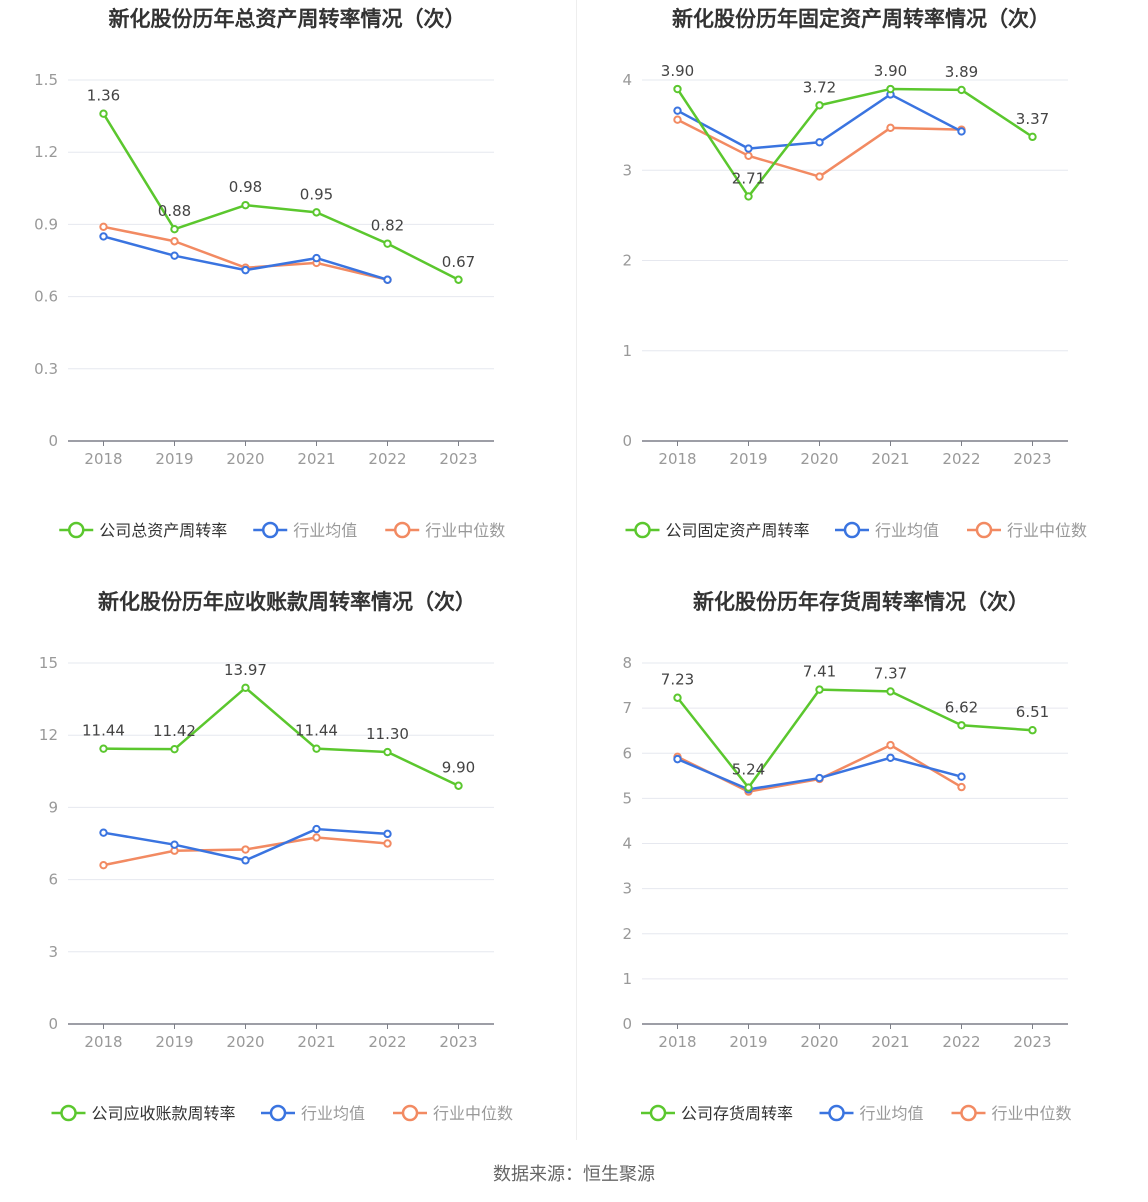 This screenshot has height=1202, width=1148. I want to click on legend-item-company: 公司存货周转率, so click(717, 1113).